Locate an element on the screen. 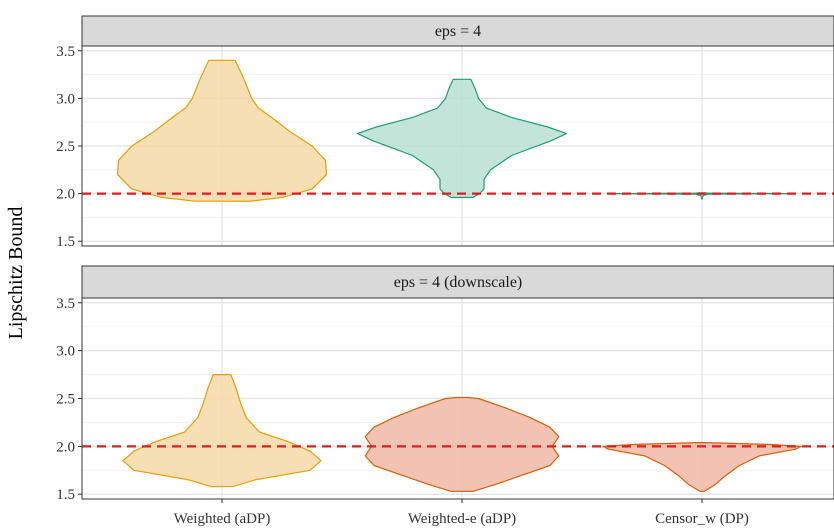  facet-strip-label: eps = 4 is located at coordinates (458, 31).